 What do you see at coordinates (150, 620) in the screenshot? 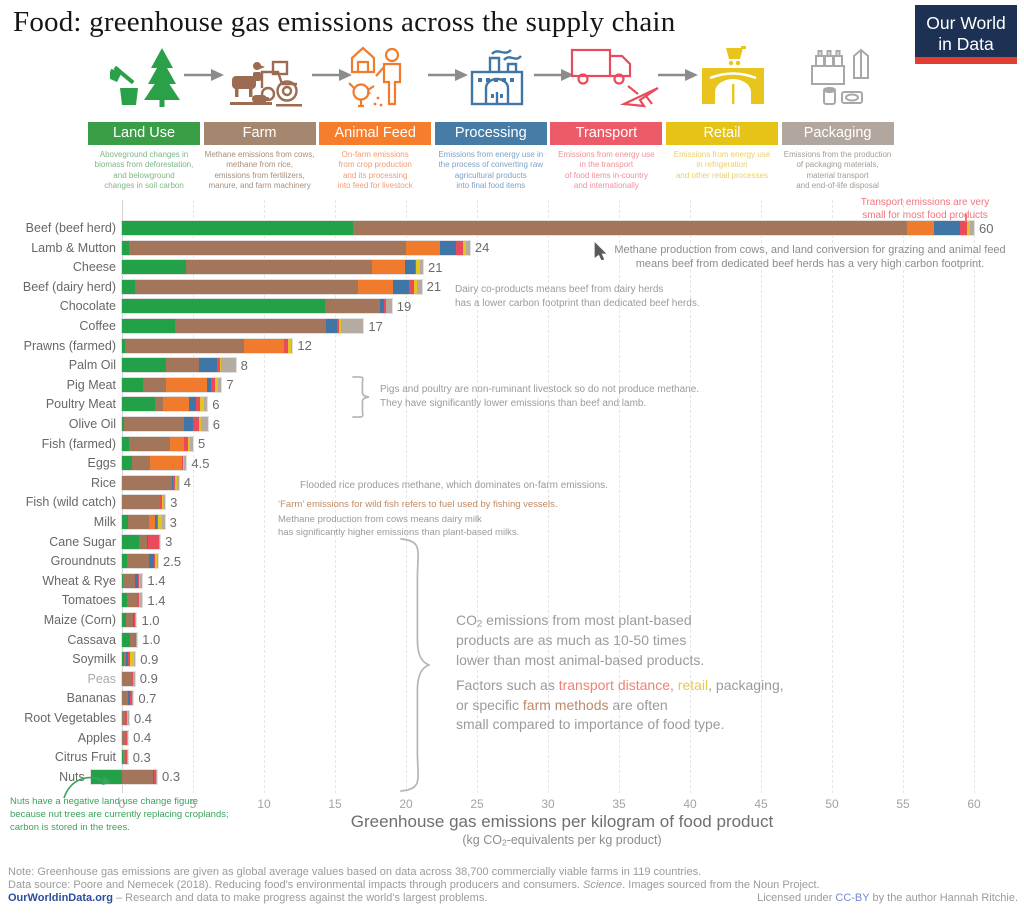
I see `bar-value-label: 1.0` at bounding box center [150, 620].